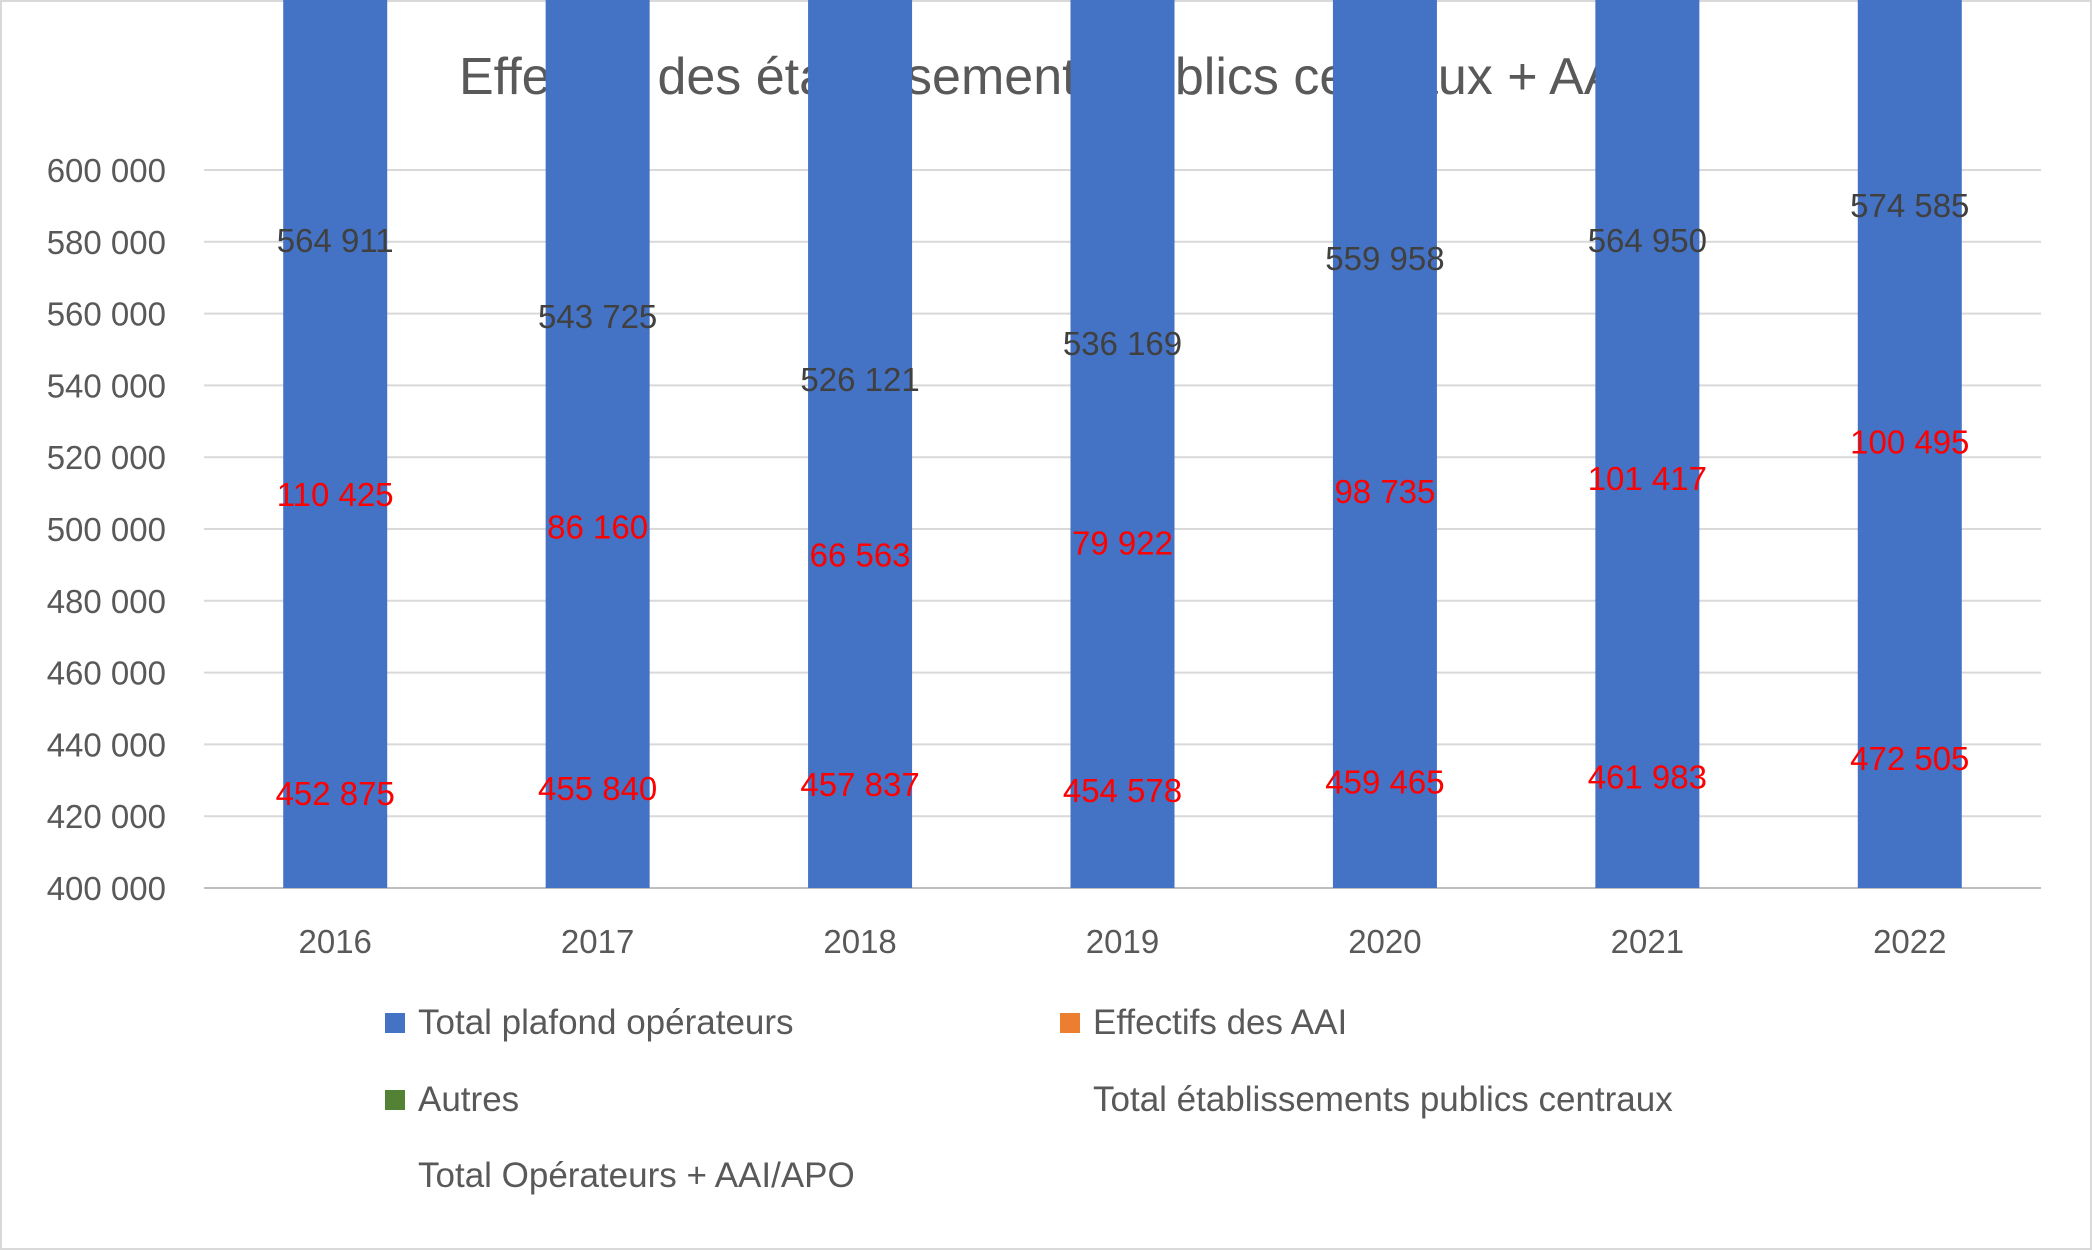 This screenshot has height=1250, width=2092. I want to click on data-label-plafond: 459 465, so click(1384, 781).